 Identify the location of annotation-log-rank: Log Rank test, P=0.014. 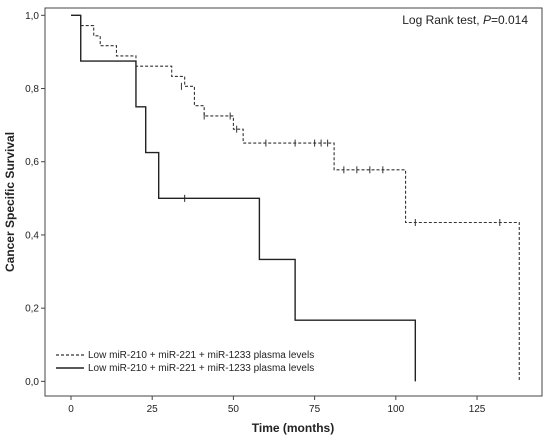
(465, 20).